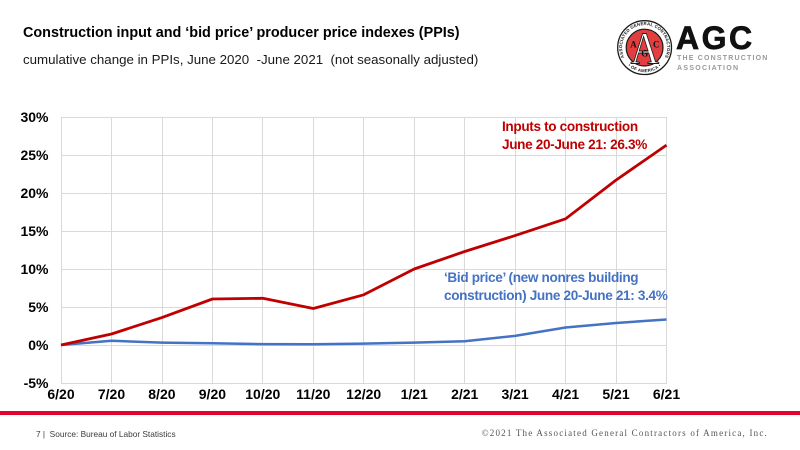 The height and width of the screenshot is (450, 800). Describe the element at coordinates (38, 307) in the screenshot. I see `svg-text: 5%` at that location.